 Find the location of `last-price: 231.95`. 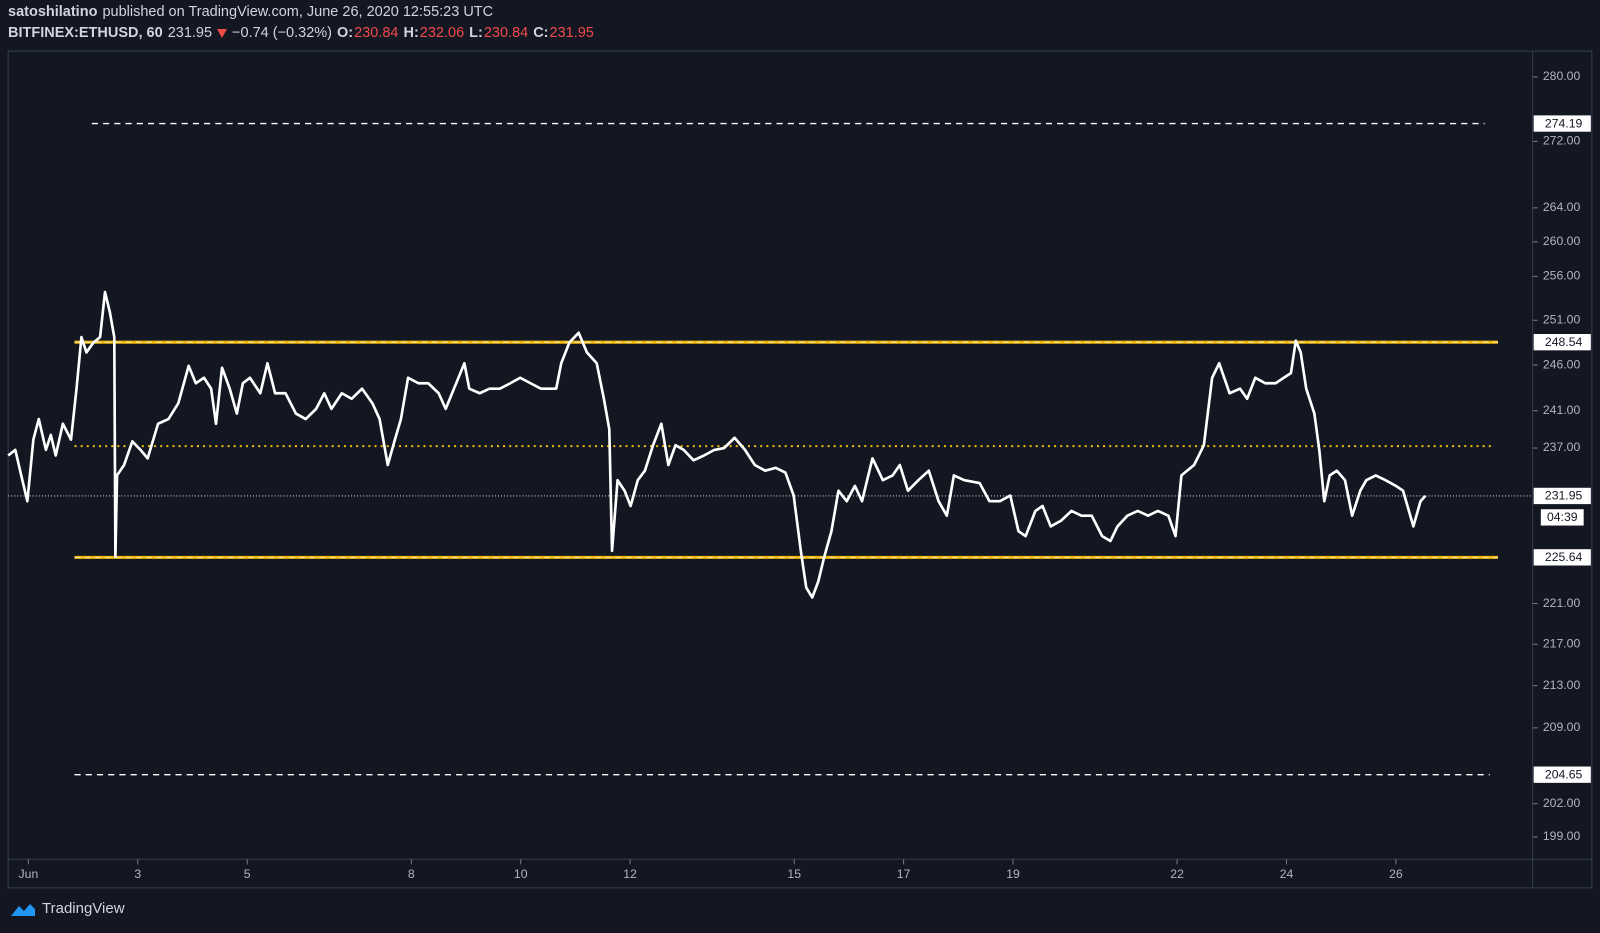

last-price: 231.95 is located at coordinates (190, 33).